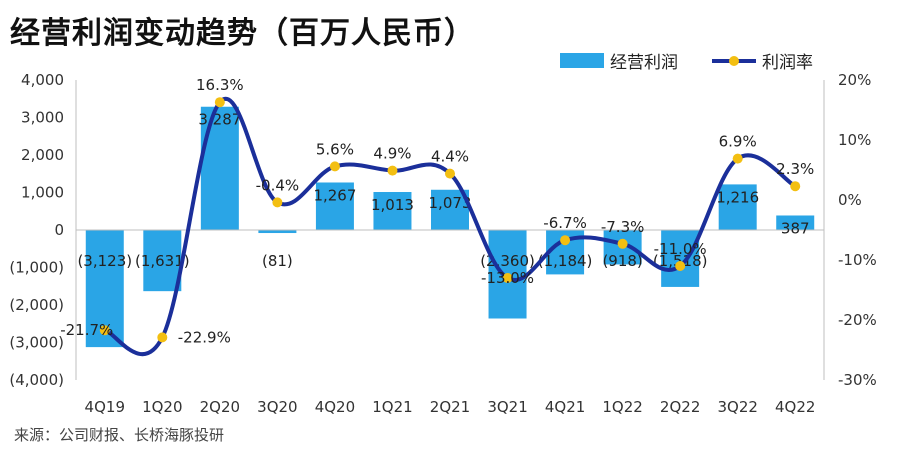  I want to click on bar-data-label: 3,287, so click(219, 120).